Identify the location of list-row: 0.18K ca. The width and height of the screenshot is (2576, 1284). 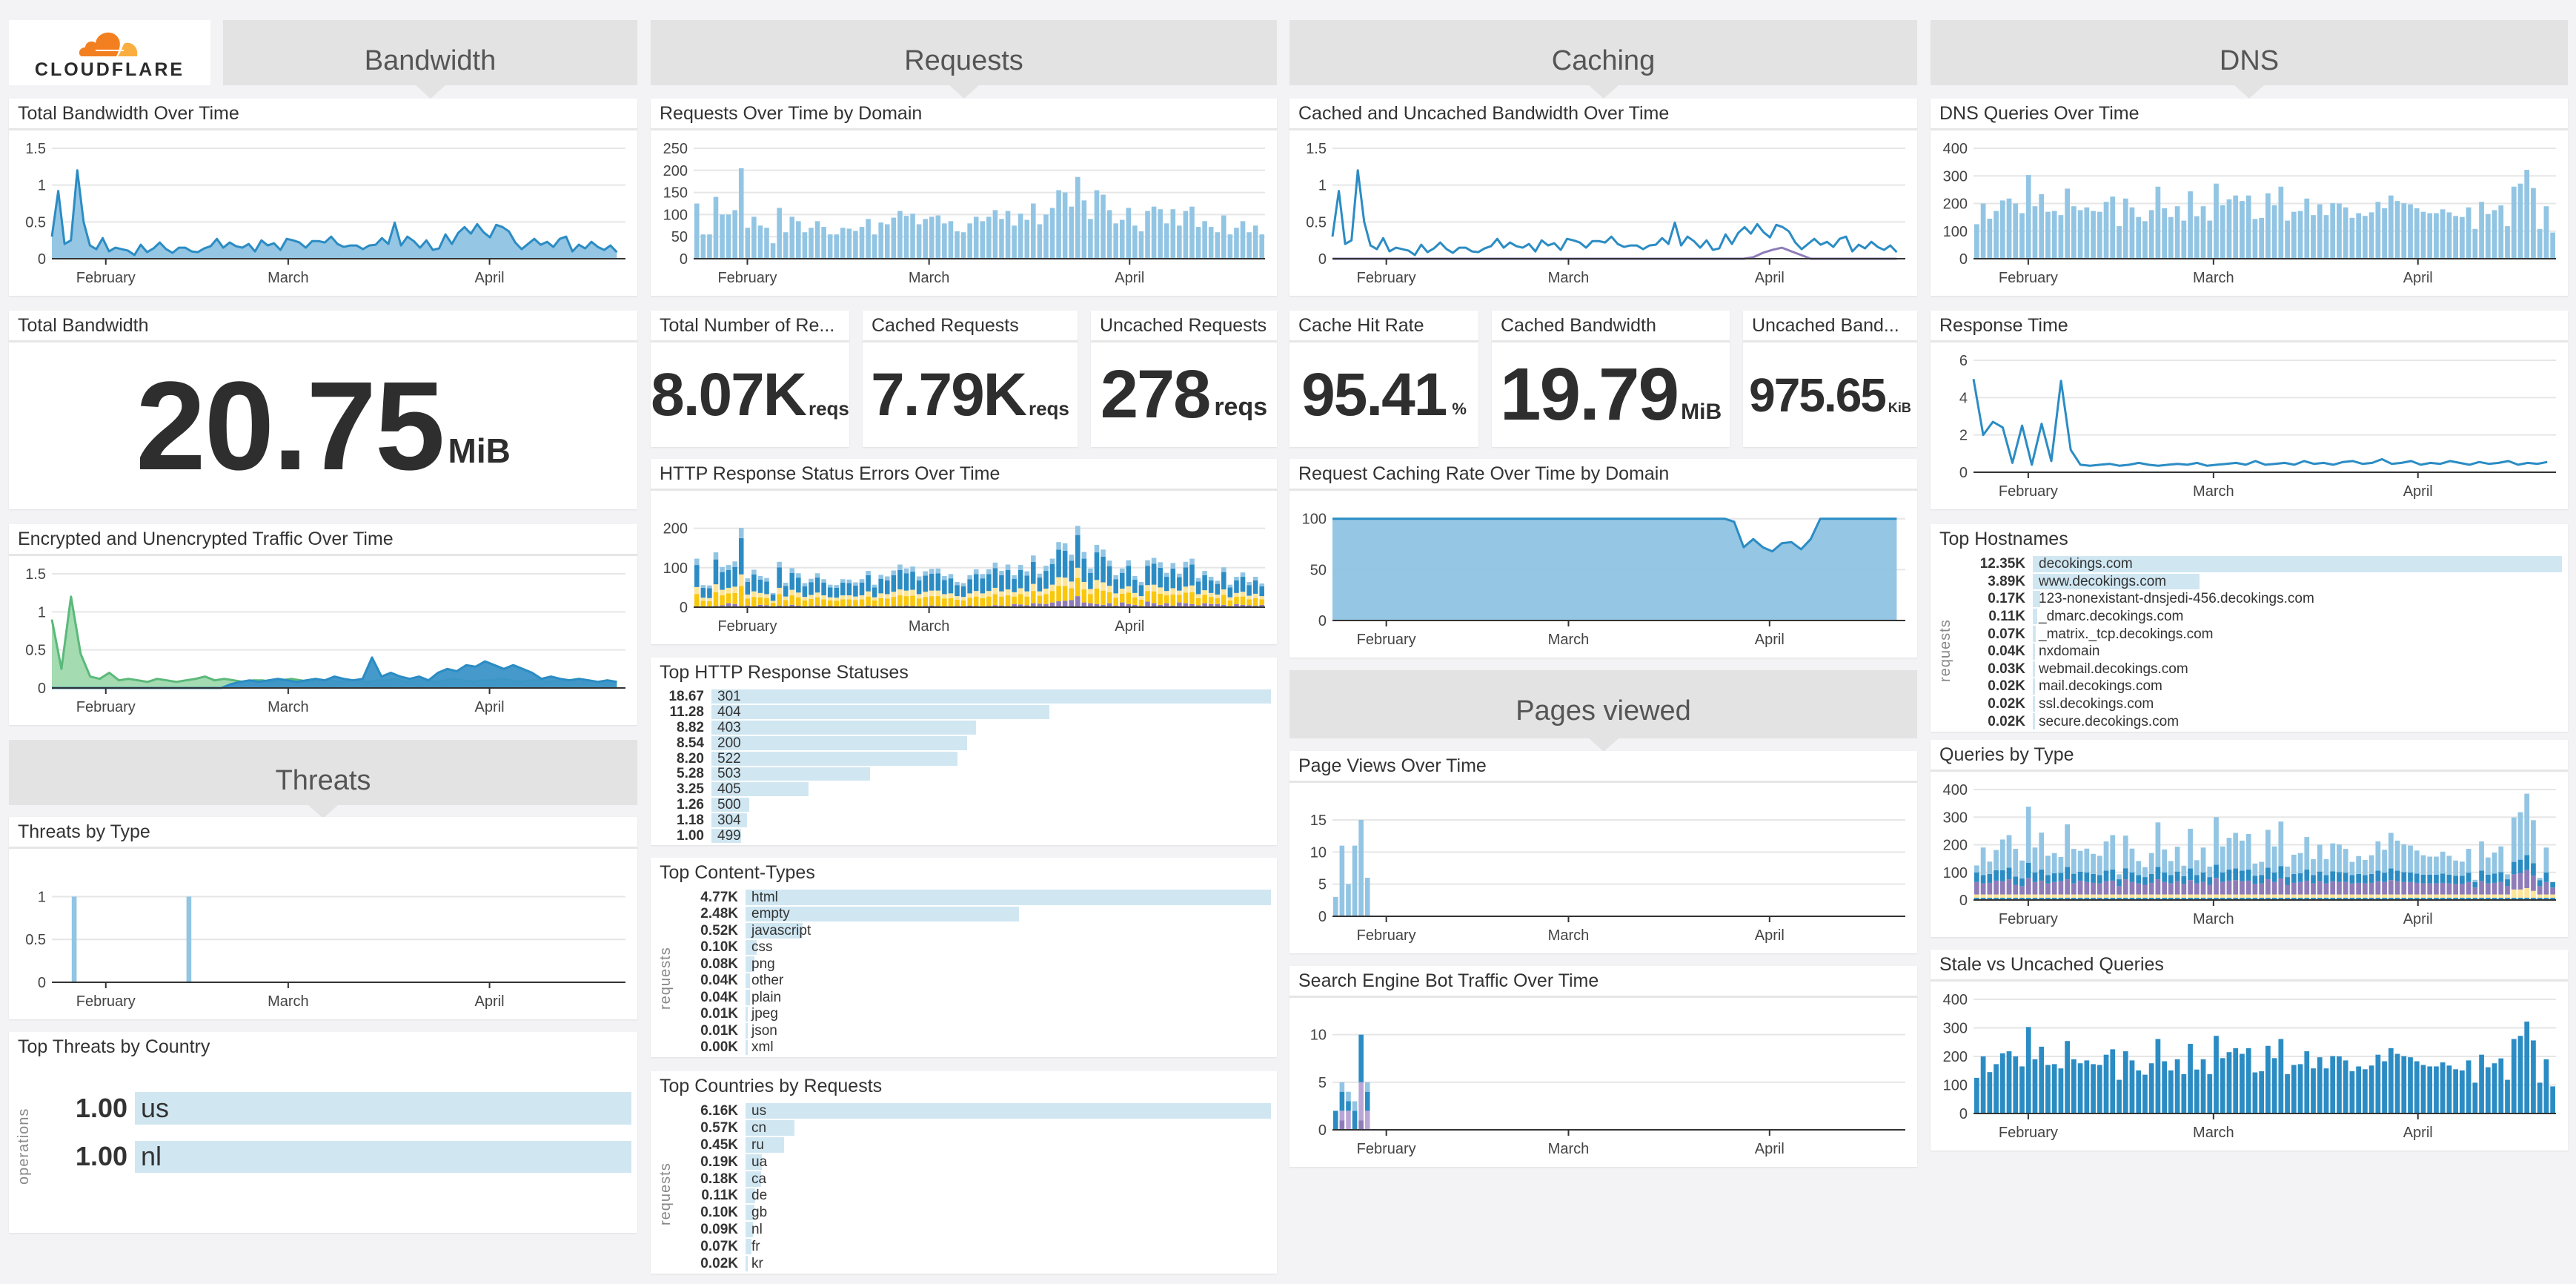
(978, 1179).